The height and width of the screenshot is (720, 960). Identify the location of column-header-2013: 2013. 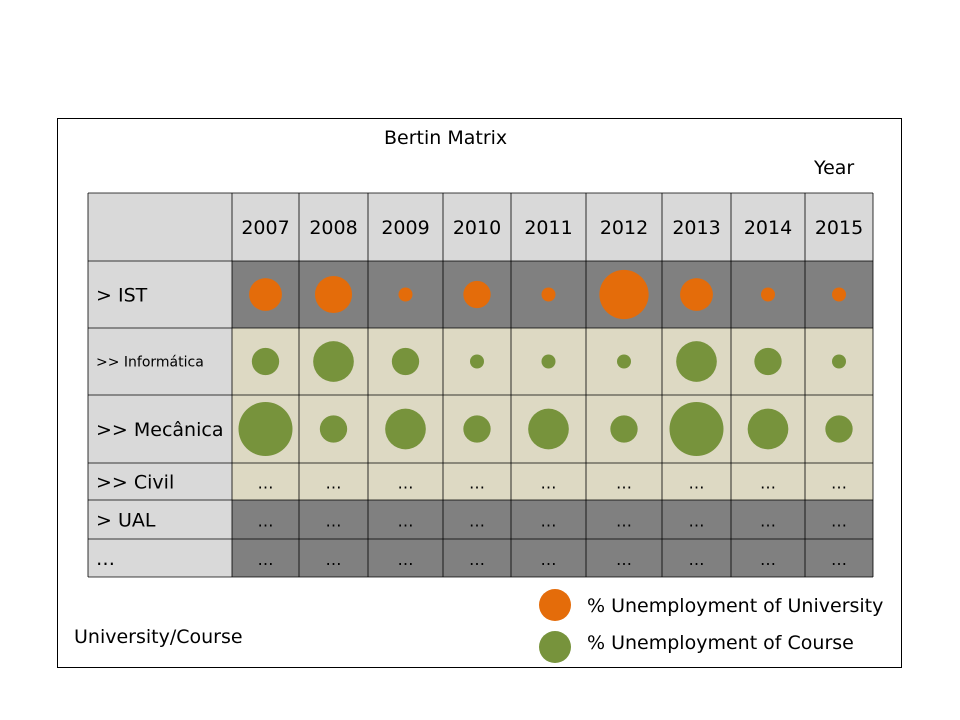
(696, 228).